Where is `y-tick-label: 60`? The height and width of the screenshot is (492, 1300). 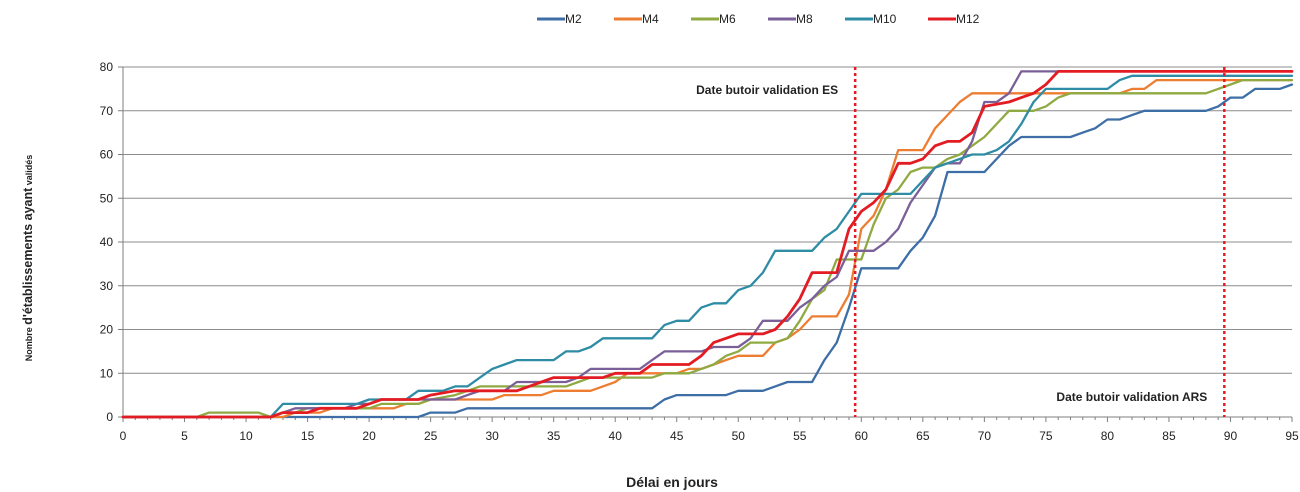
y-tick-label: 60 is located at coordinates (107, 155).